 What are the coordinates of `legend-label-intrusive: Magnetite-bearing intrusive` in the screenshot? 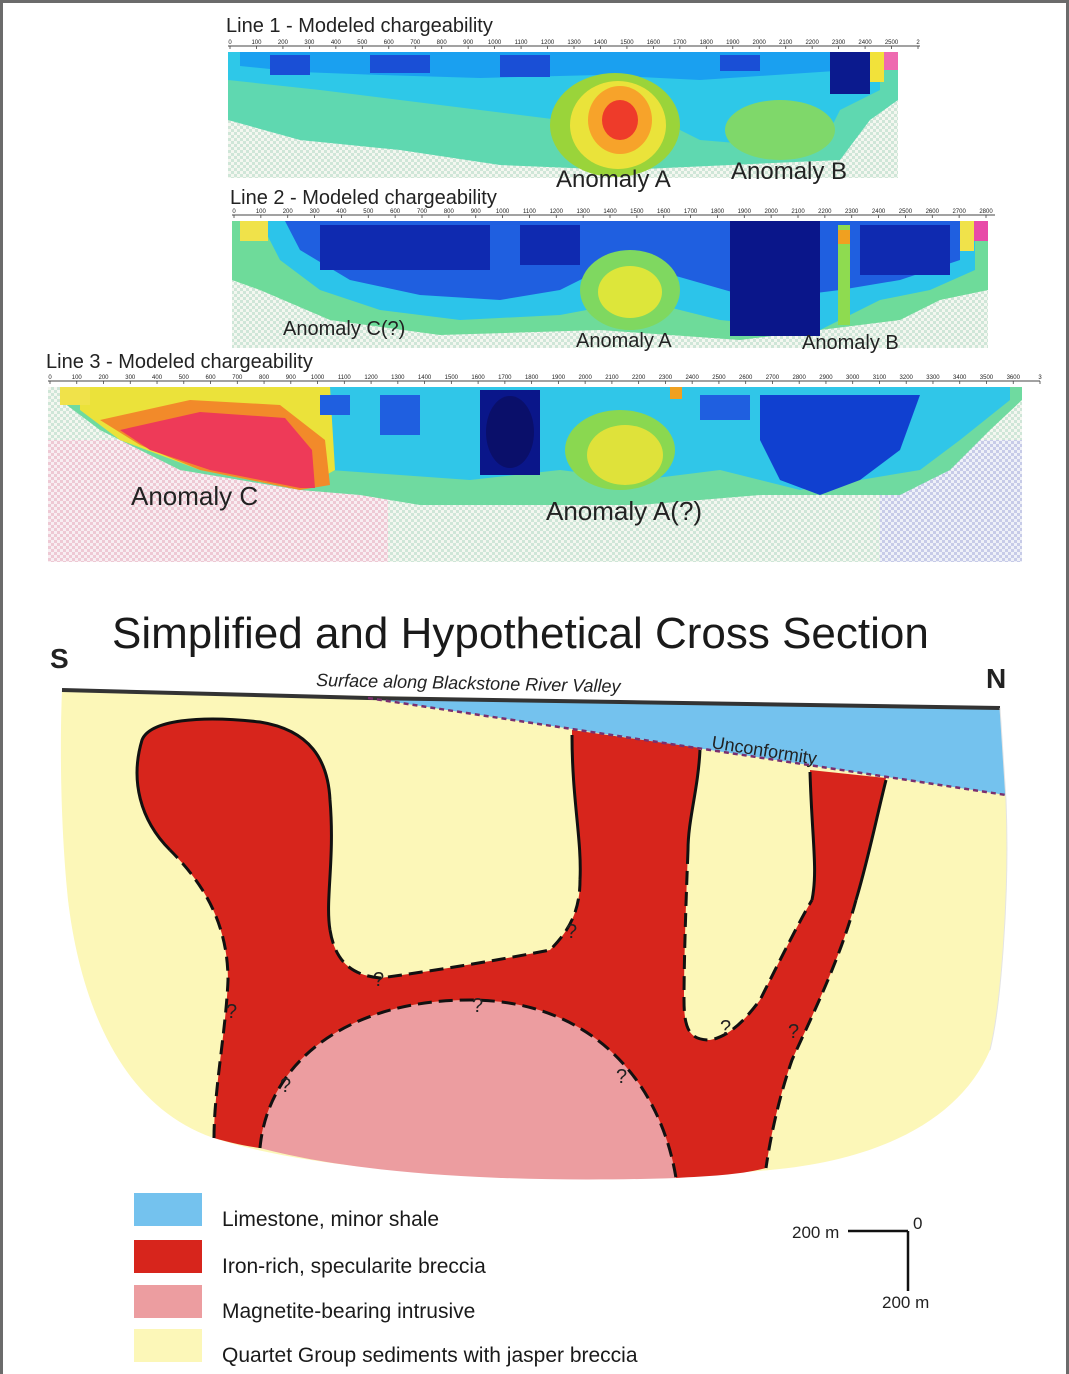 It's located at (348, 1311).